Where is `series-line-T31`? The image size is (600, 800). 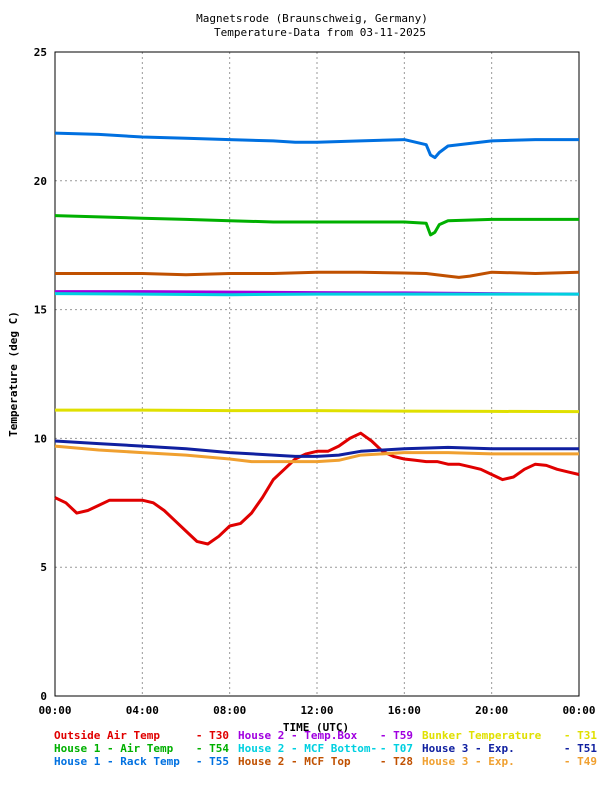 series-line-T31 is located at coordinates (317, 411).